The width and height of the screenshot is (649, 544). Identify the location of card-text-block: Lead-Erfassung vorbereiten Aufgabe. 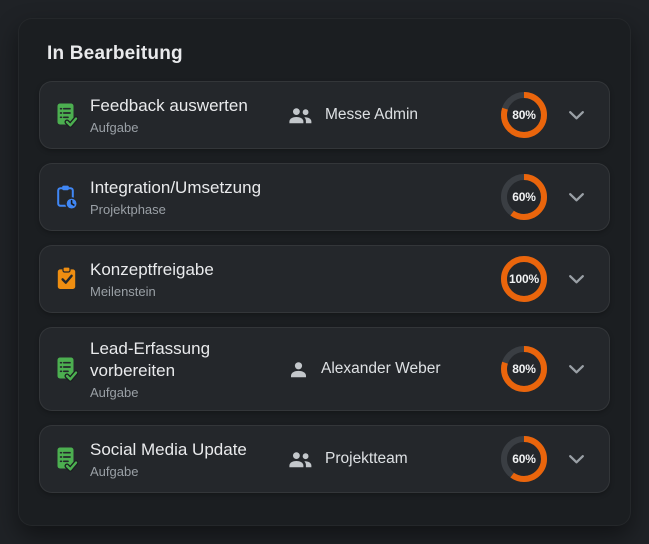
(189, 369).